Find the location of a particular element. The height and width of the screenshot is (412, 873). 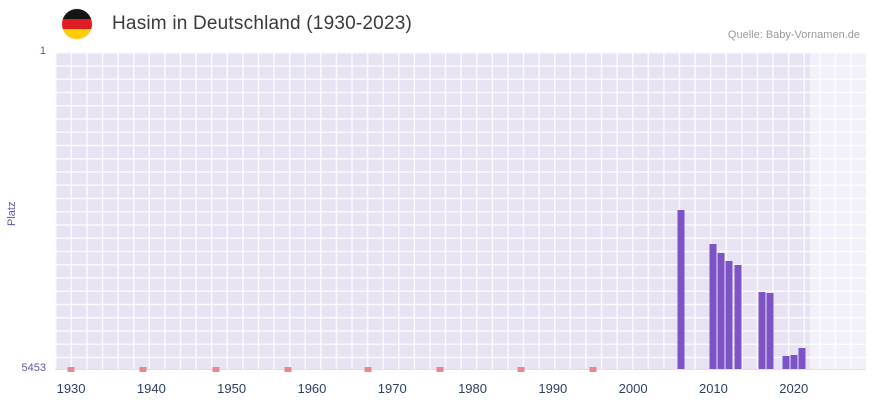

rank-bar-2013 is located at coordinates (738, 317).